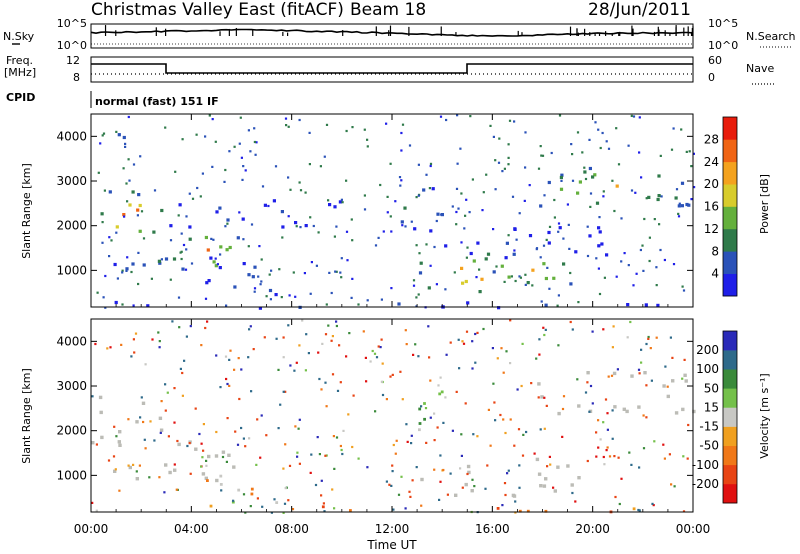  Describe the element at coordinates (707, 350) in the screenshot. I see `velocity-colorbar-tick: 200` at that location.